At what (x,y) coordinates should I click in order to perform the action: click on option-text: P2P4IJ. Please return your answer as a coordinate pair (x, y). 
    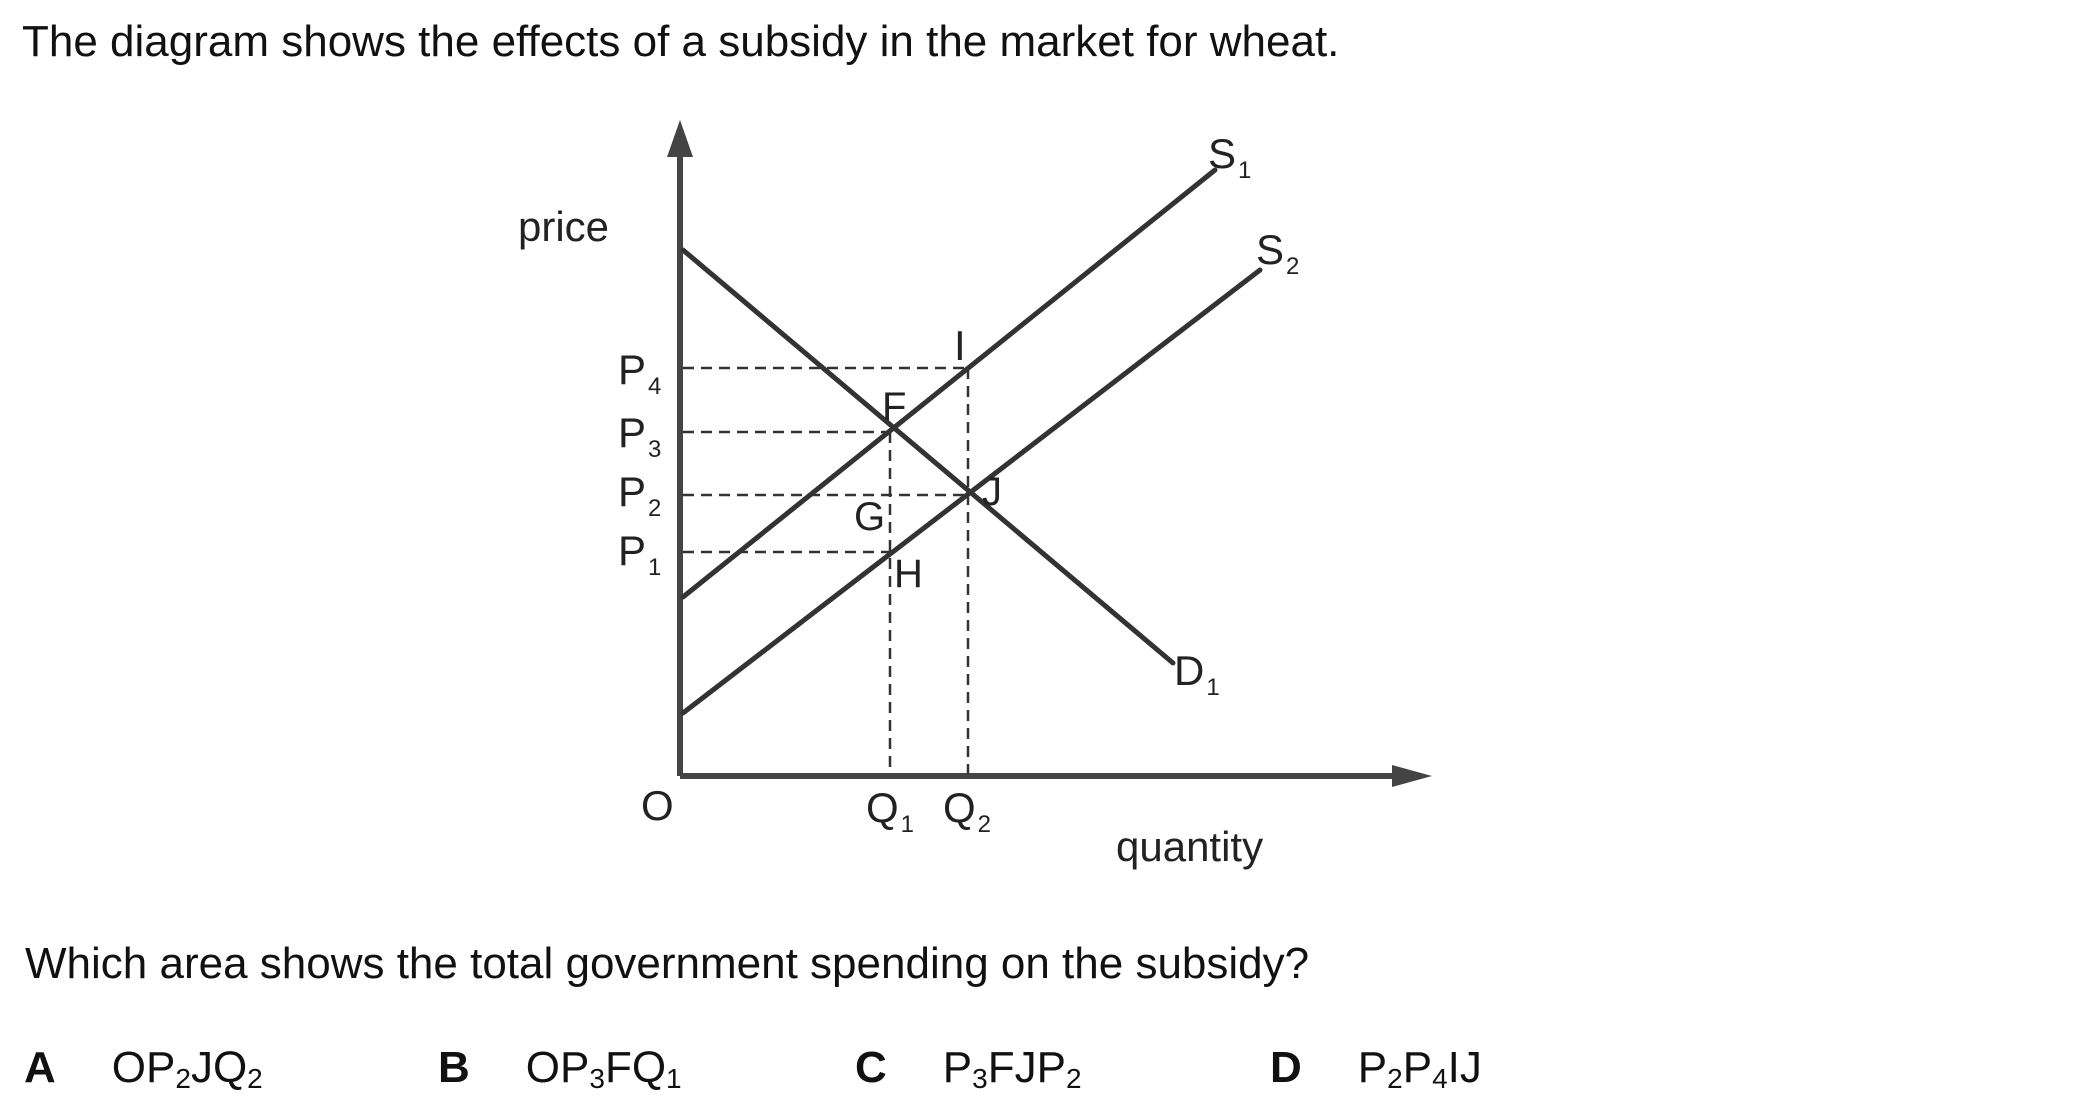
    Looking at the image, I should click on (1419, 1068).